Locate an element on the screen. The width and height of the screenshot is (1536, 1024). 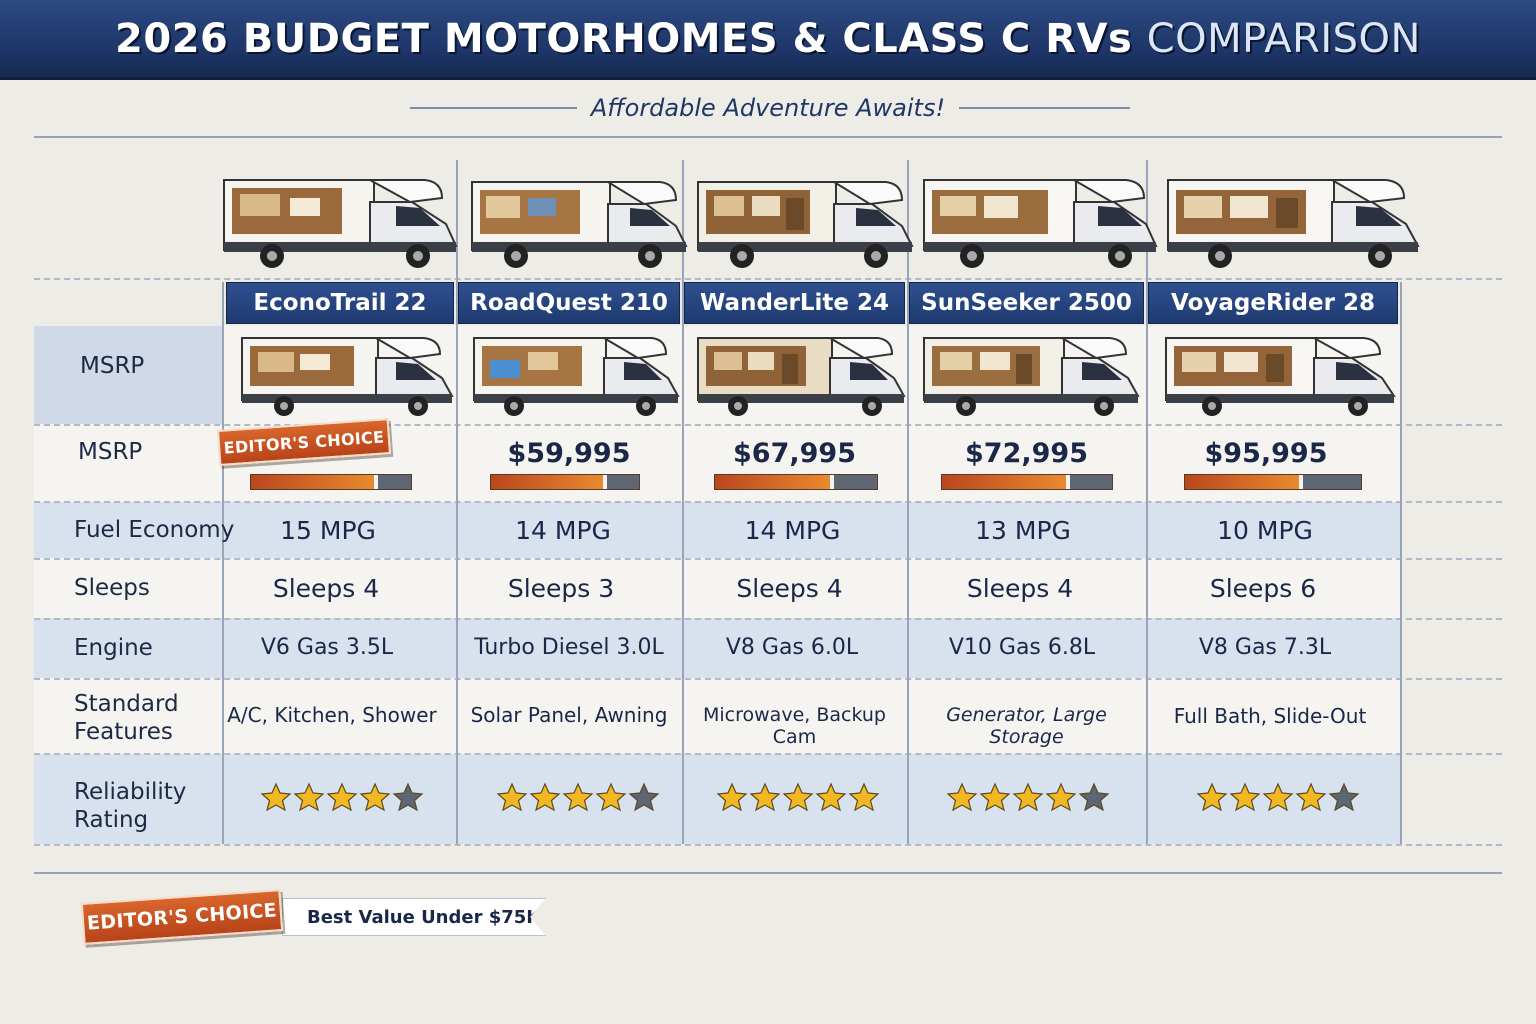
msrp-value: $95,995 is located at coordinates (1266, 453).